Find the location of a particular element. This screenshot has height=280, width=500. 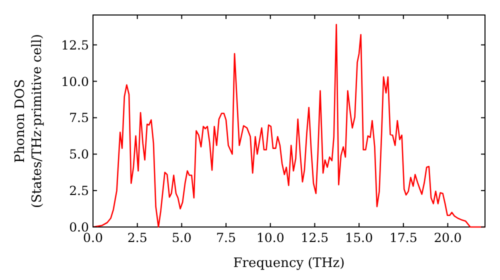

x-tick-label: 12.5 is located at coordinates (314, 237).